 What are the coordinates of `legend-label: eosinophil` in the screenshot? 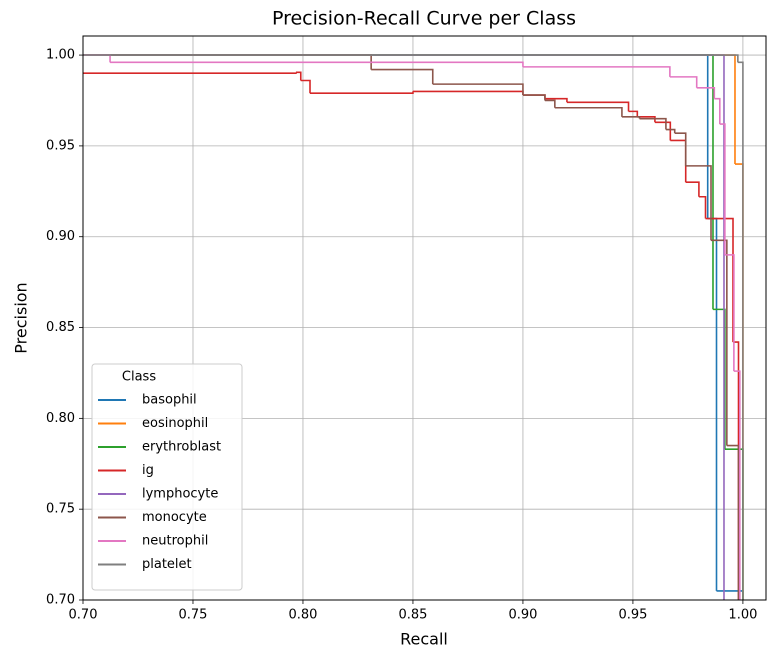 It's located at (175, 423).